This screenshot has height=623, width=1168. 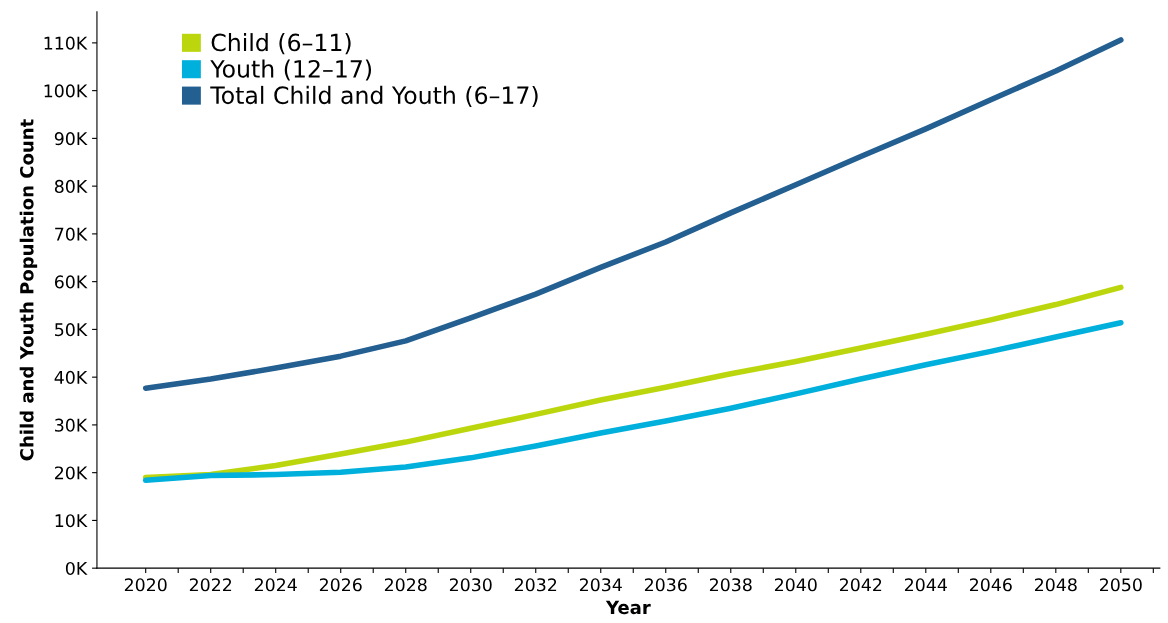 What do you see at coordinates (28, 290) in the screenshot?
I see `y-axis-title: Child and Youth Population Count` at bounding box center [28, 290].